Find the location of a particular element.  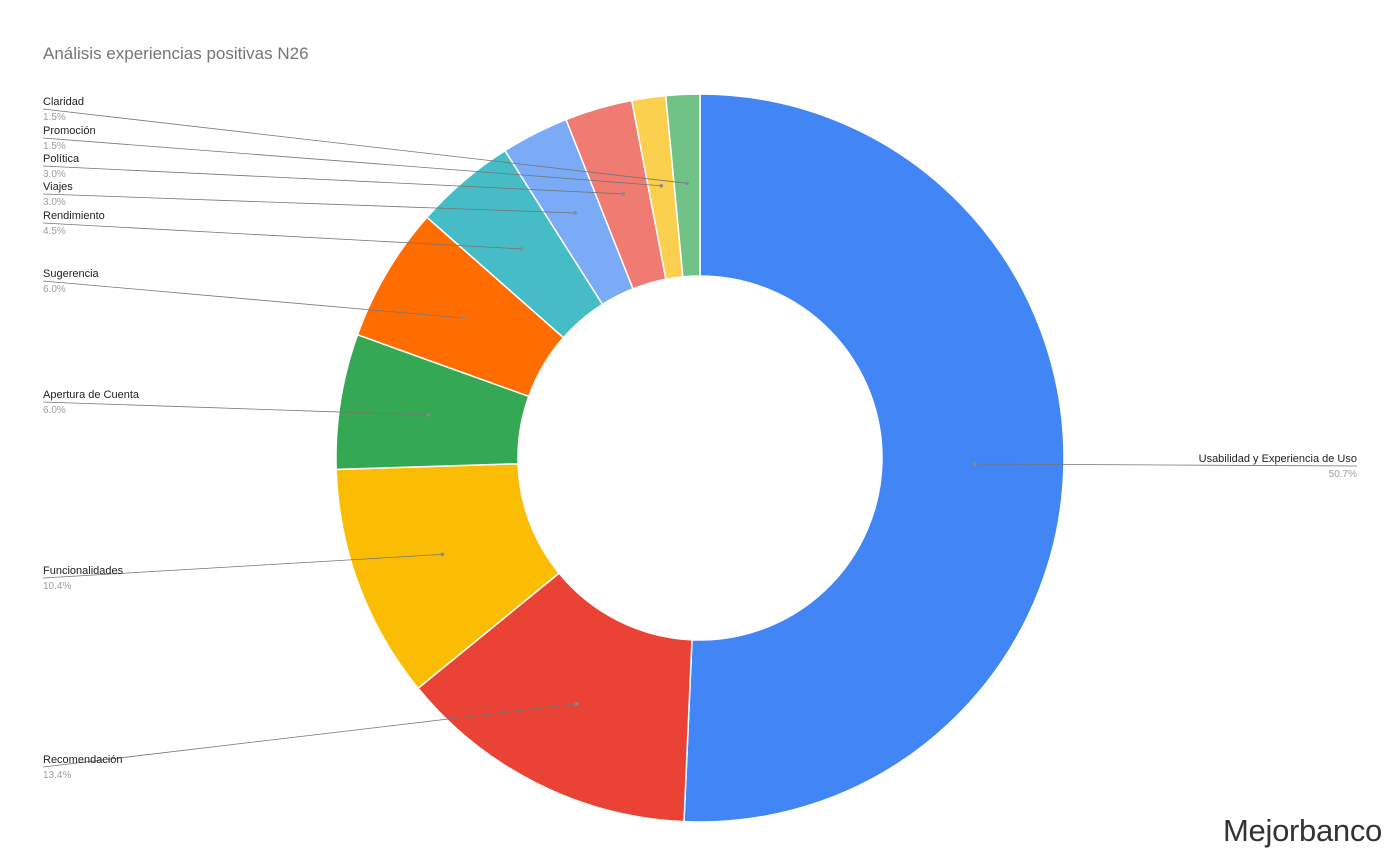

slice-value-recomendacion: 13.4% is located at coordinates (57, 775).